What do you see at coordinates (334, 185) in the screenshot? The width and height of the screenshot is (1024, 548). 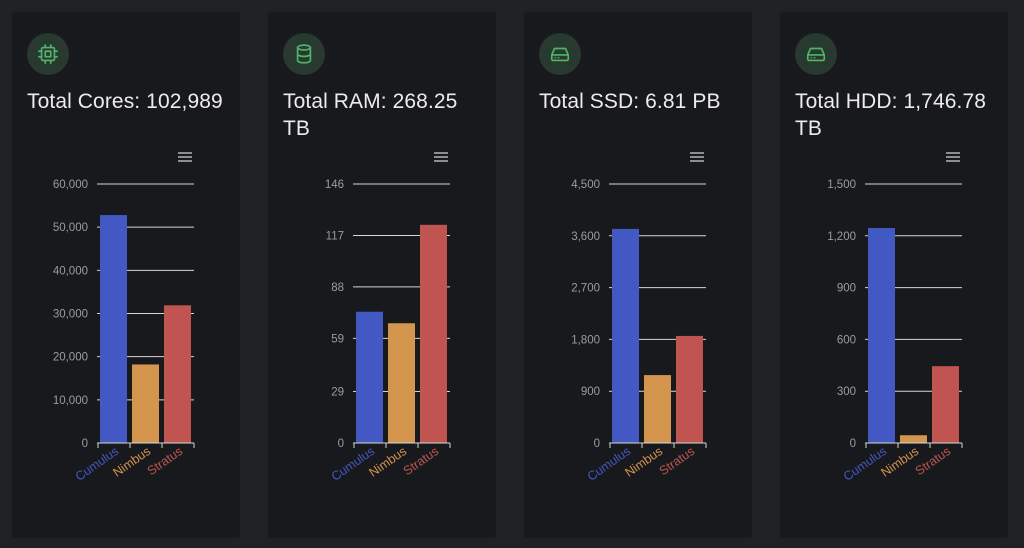 I see `y-tick-label: 146` at bounding box center [334, 185].